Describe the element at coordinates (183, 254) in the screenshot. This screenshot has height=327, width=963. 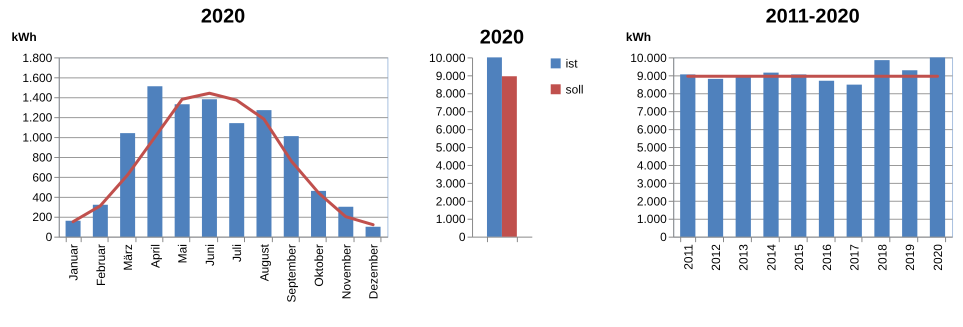
I see `x-tick-label: Mai` at that location.